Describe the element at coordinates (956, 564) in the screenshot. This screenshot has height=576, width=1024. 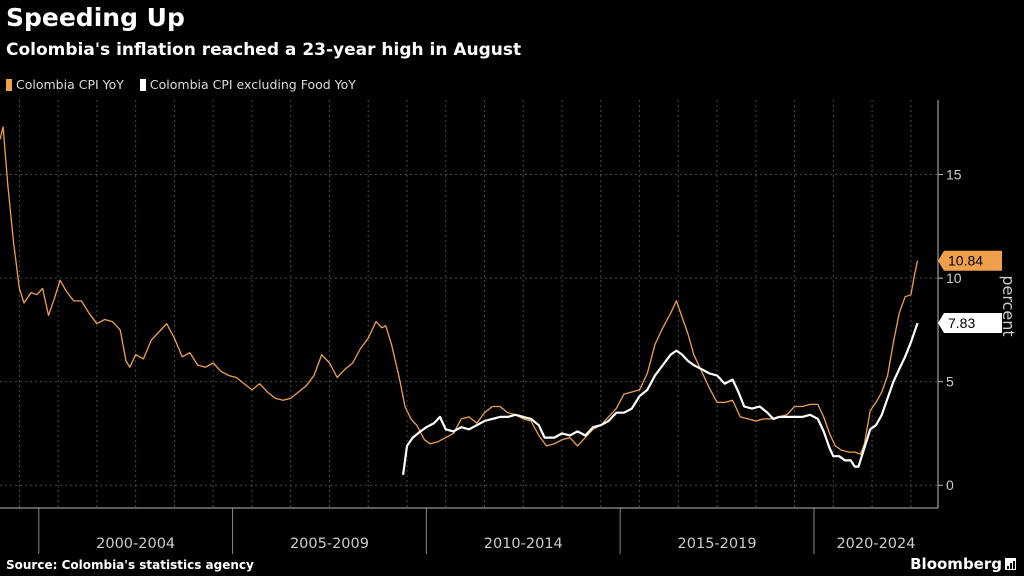
I see `brand-name: Bloomberg` at that location.